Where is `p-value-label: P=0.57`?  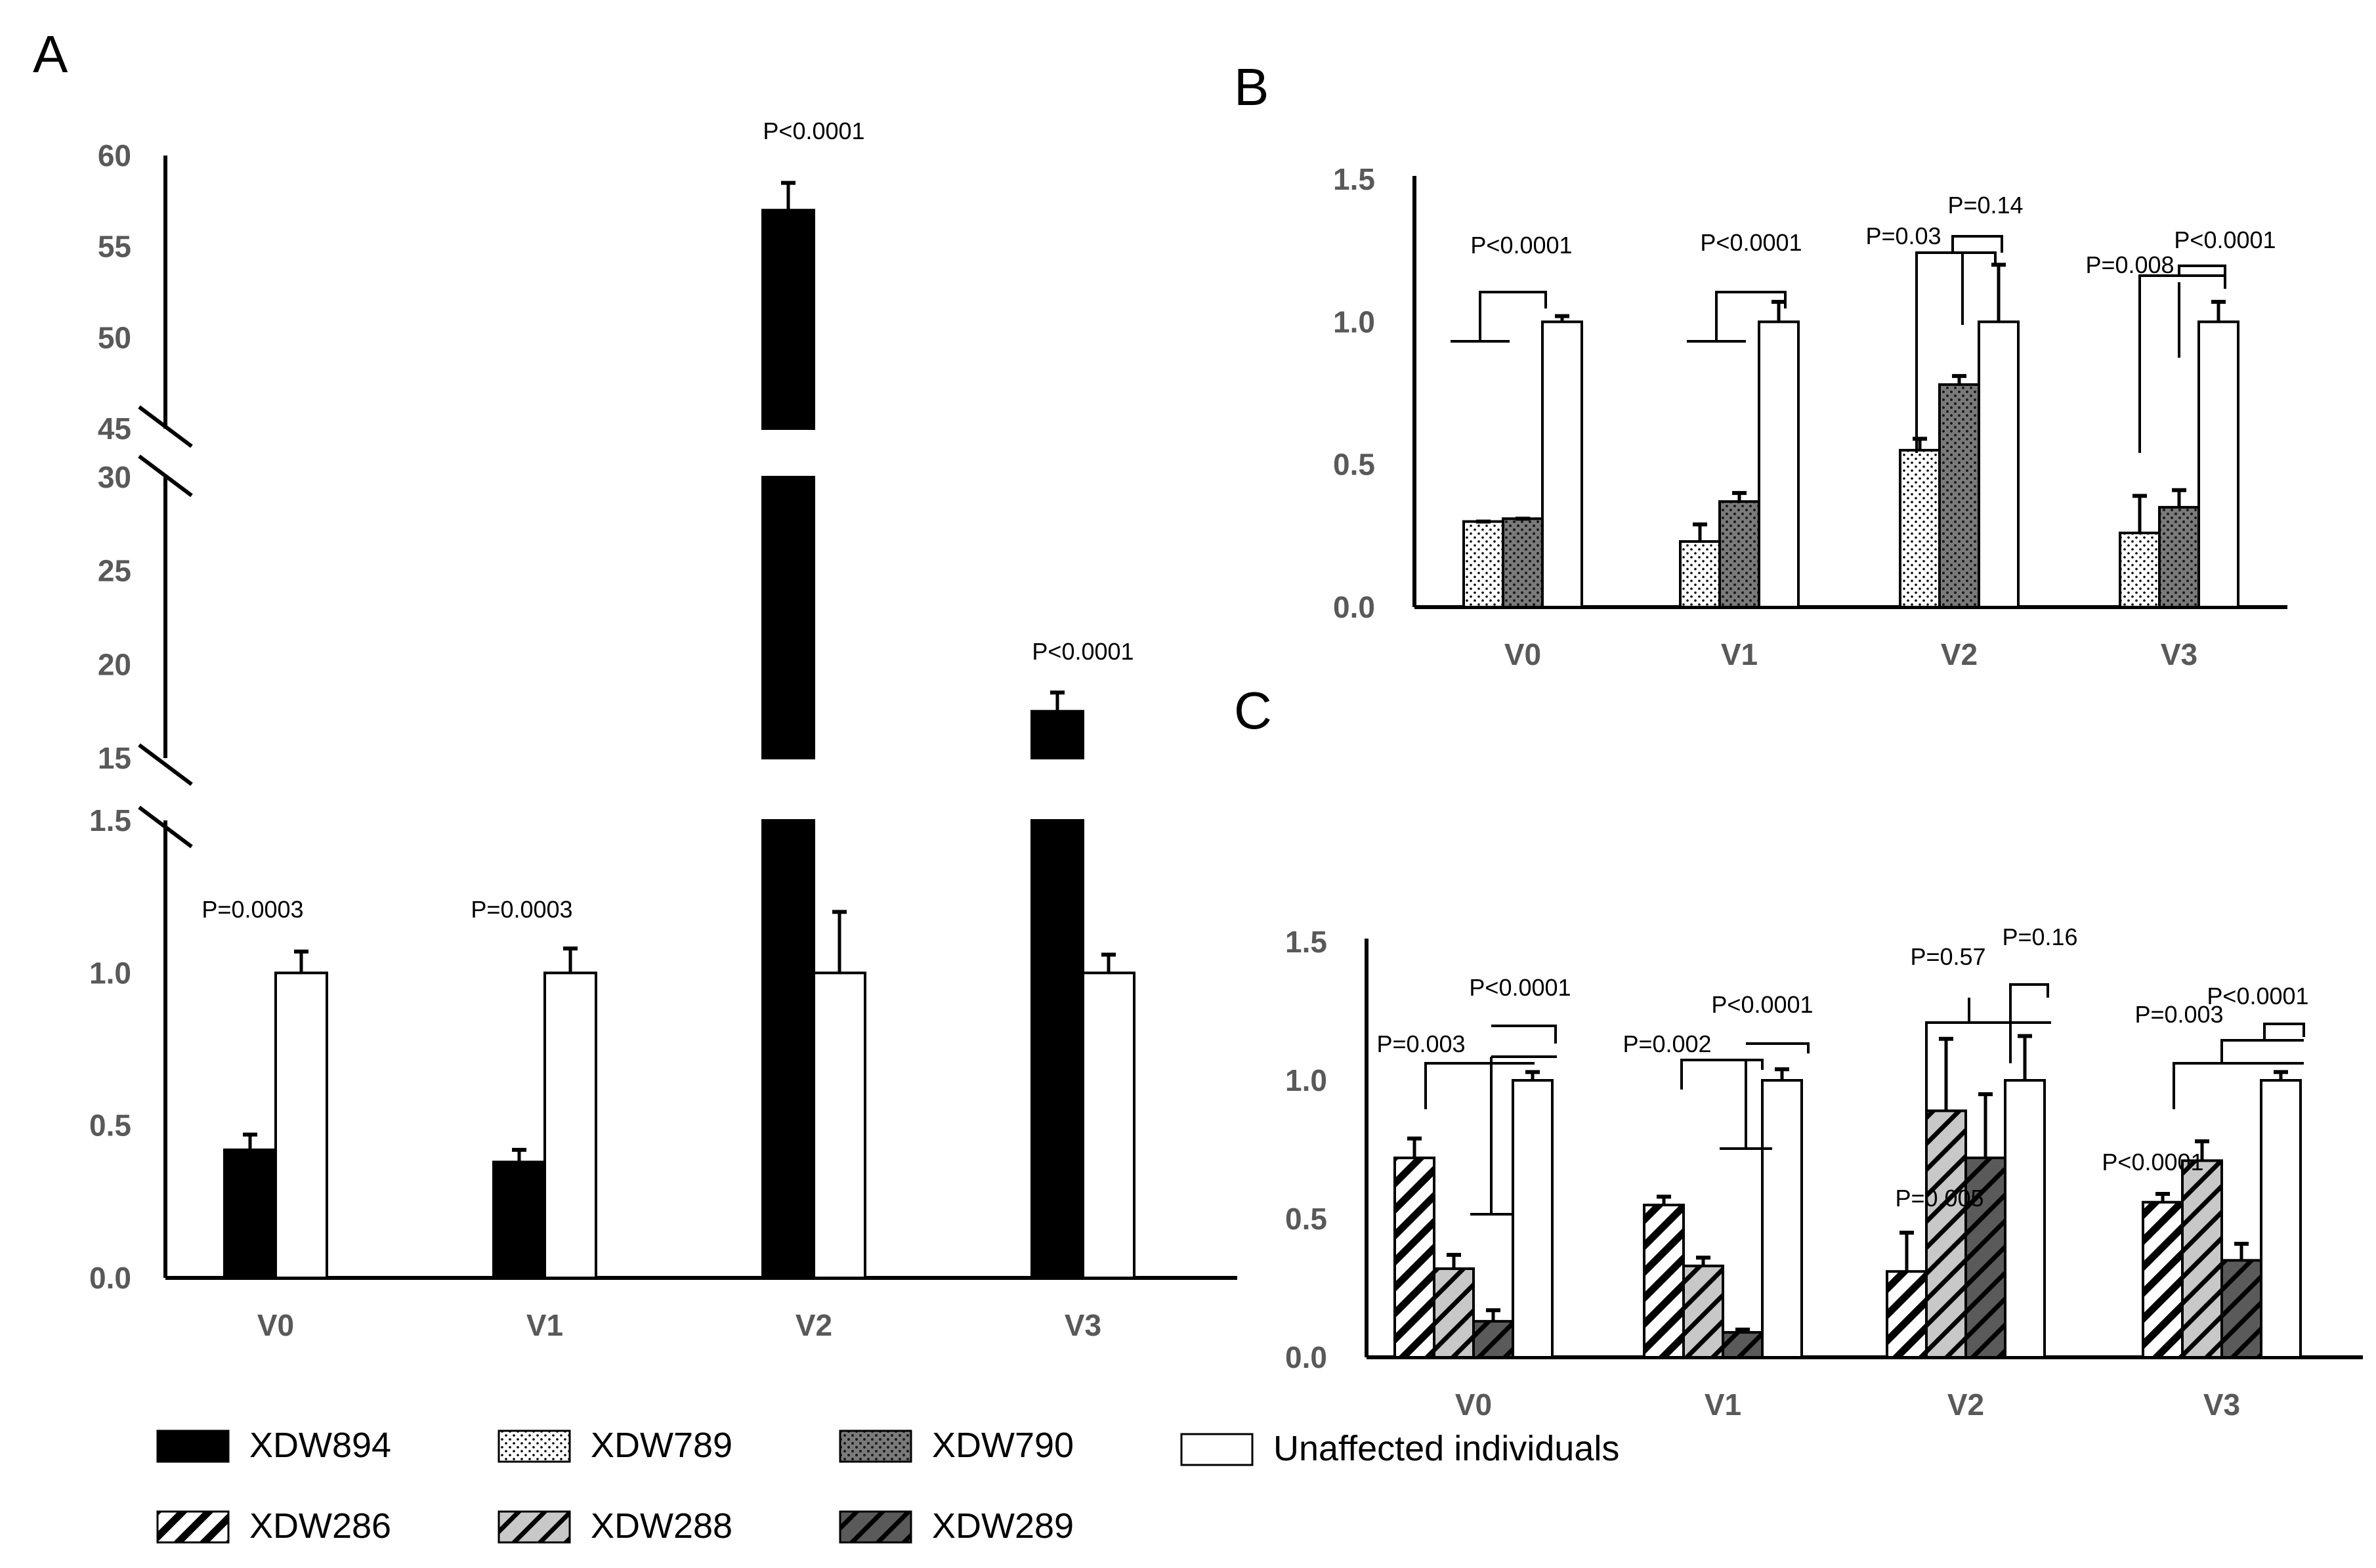 p-value-label: P=0.57 is located at coordinates (1947, 956).